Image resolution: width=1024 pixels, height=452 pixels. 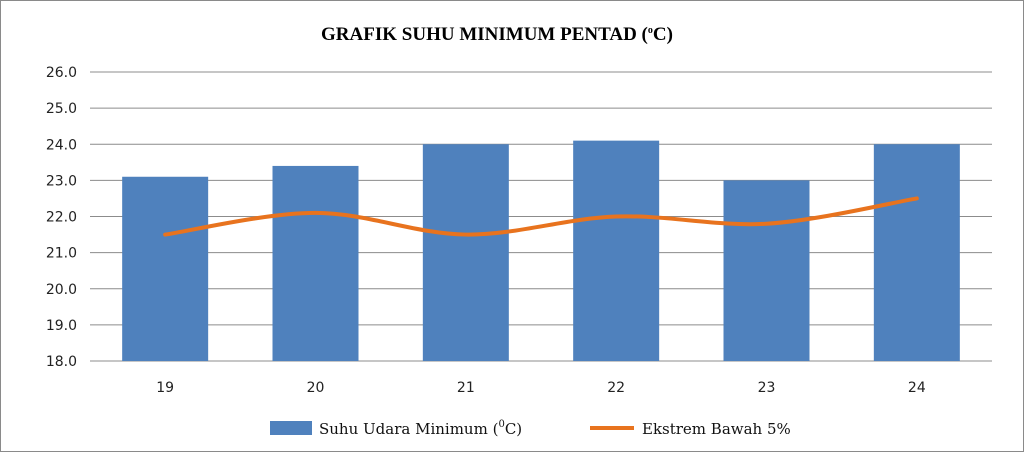 I want to click on y-tick-label-0: 18.0, so click(x=61, y=362).